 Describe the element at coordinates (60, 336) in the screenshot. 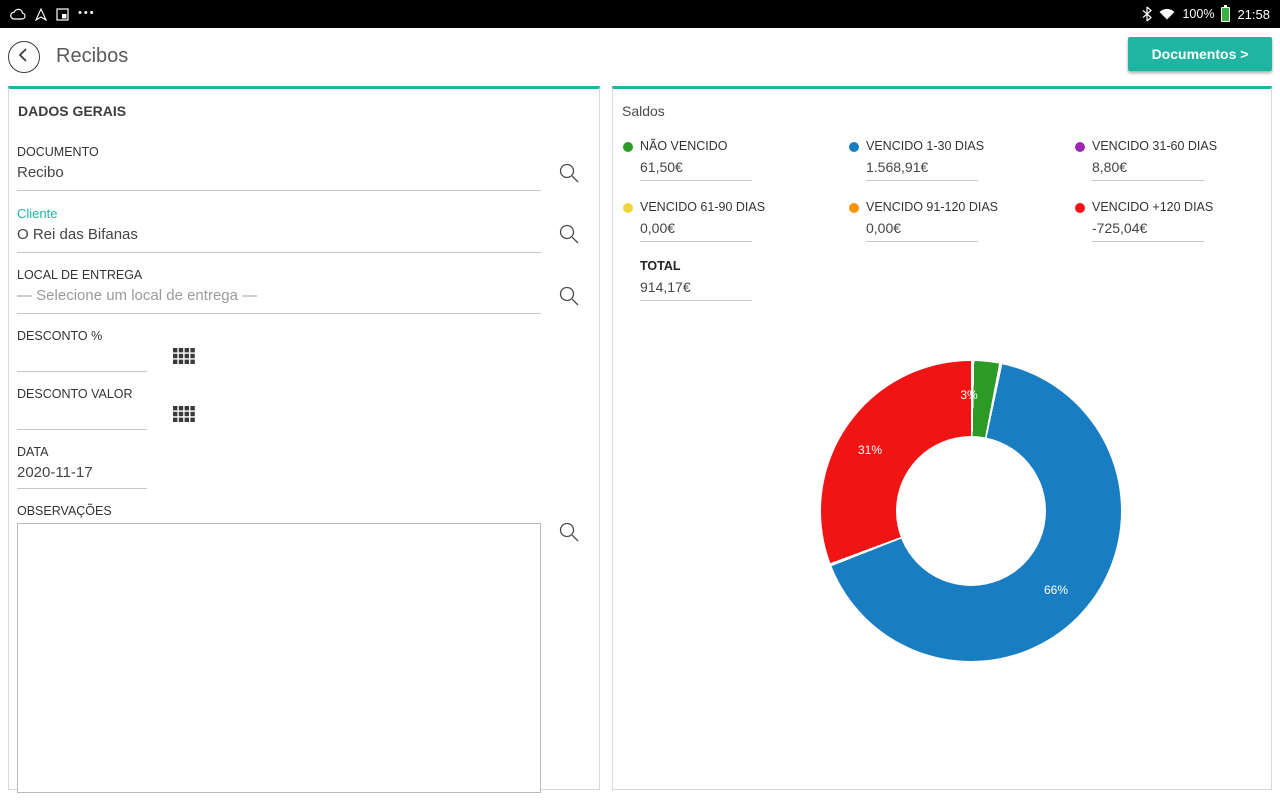

I see `desconto-pct-label: DESCONTO %` at that location.